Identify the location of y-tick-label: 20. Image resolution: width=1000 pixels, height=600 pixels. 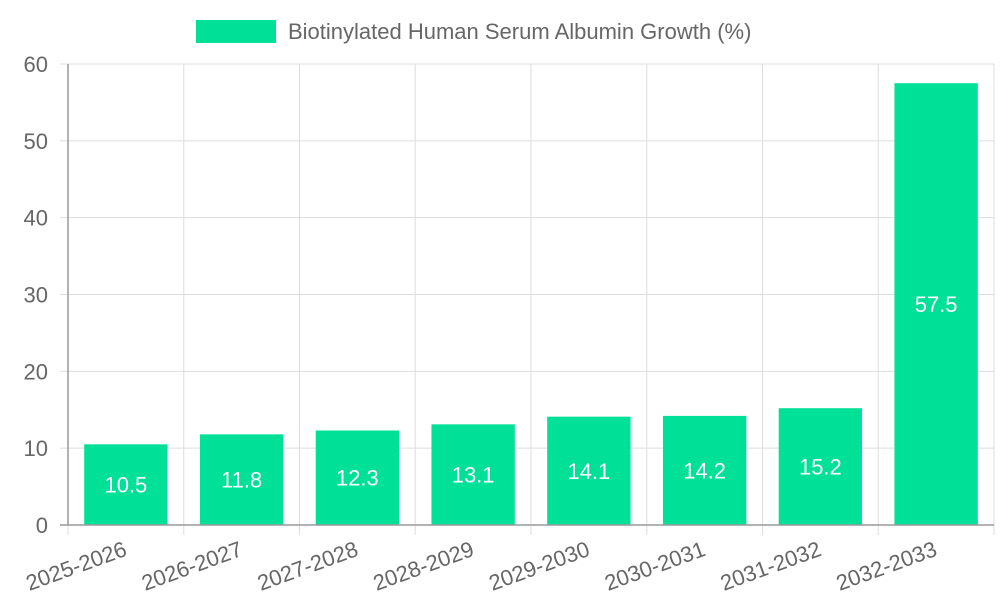
(36, 371).